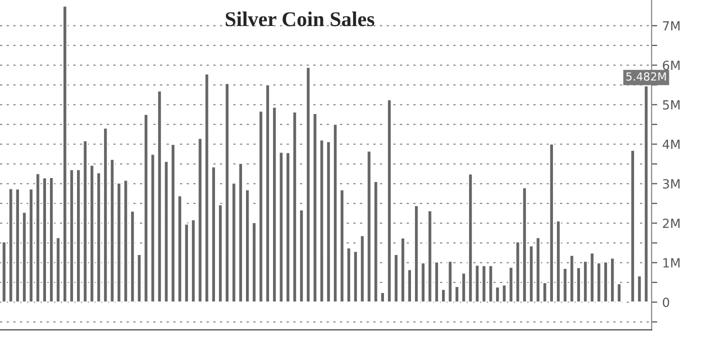 This screenshot has width=720, height=340. I want to click on data-label: 5.482M, so click(646, 76).